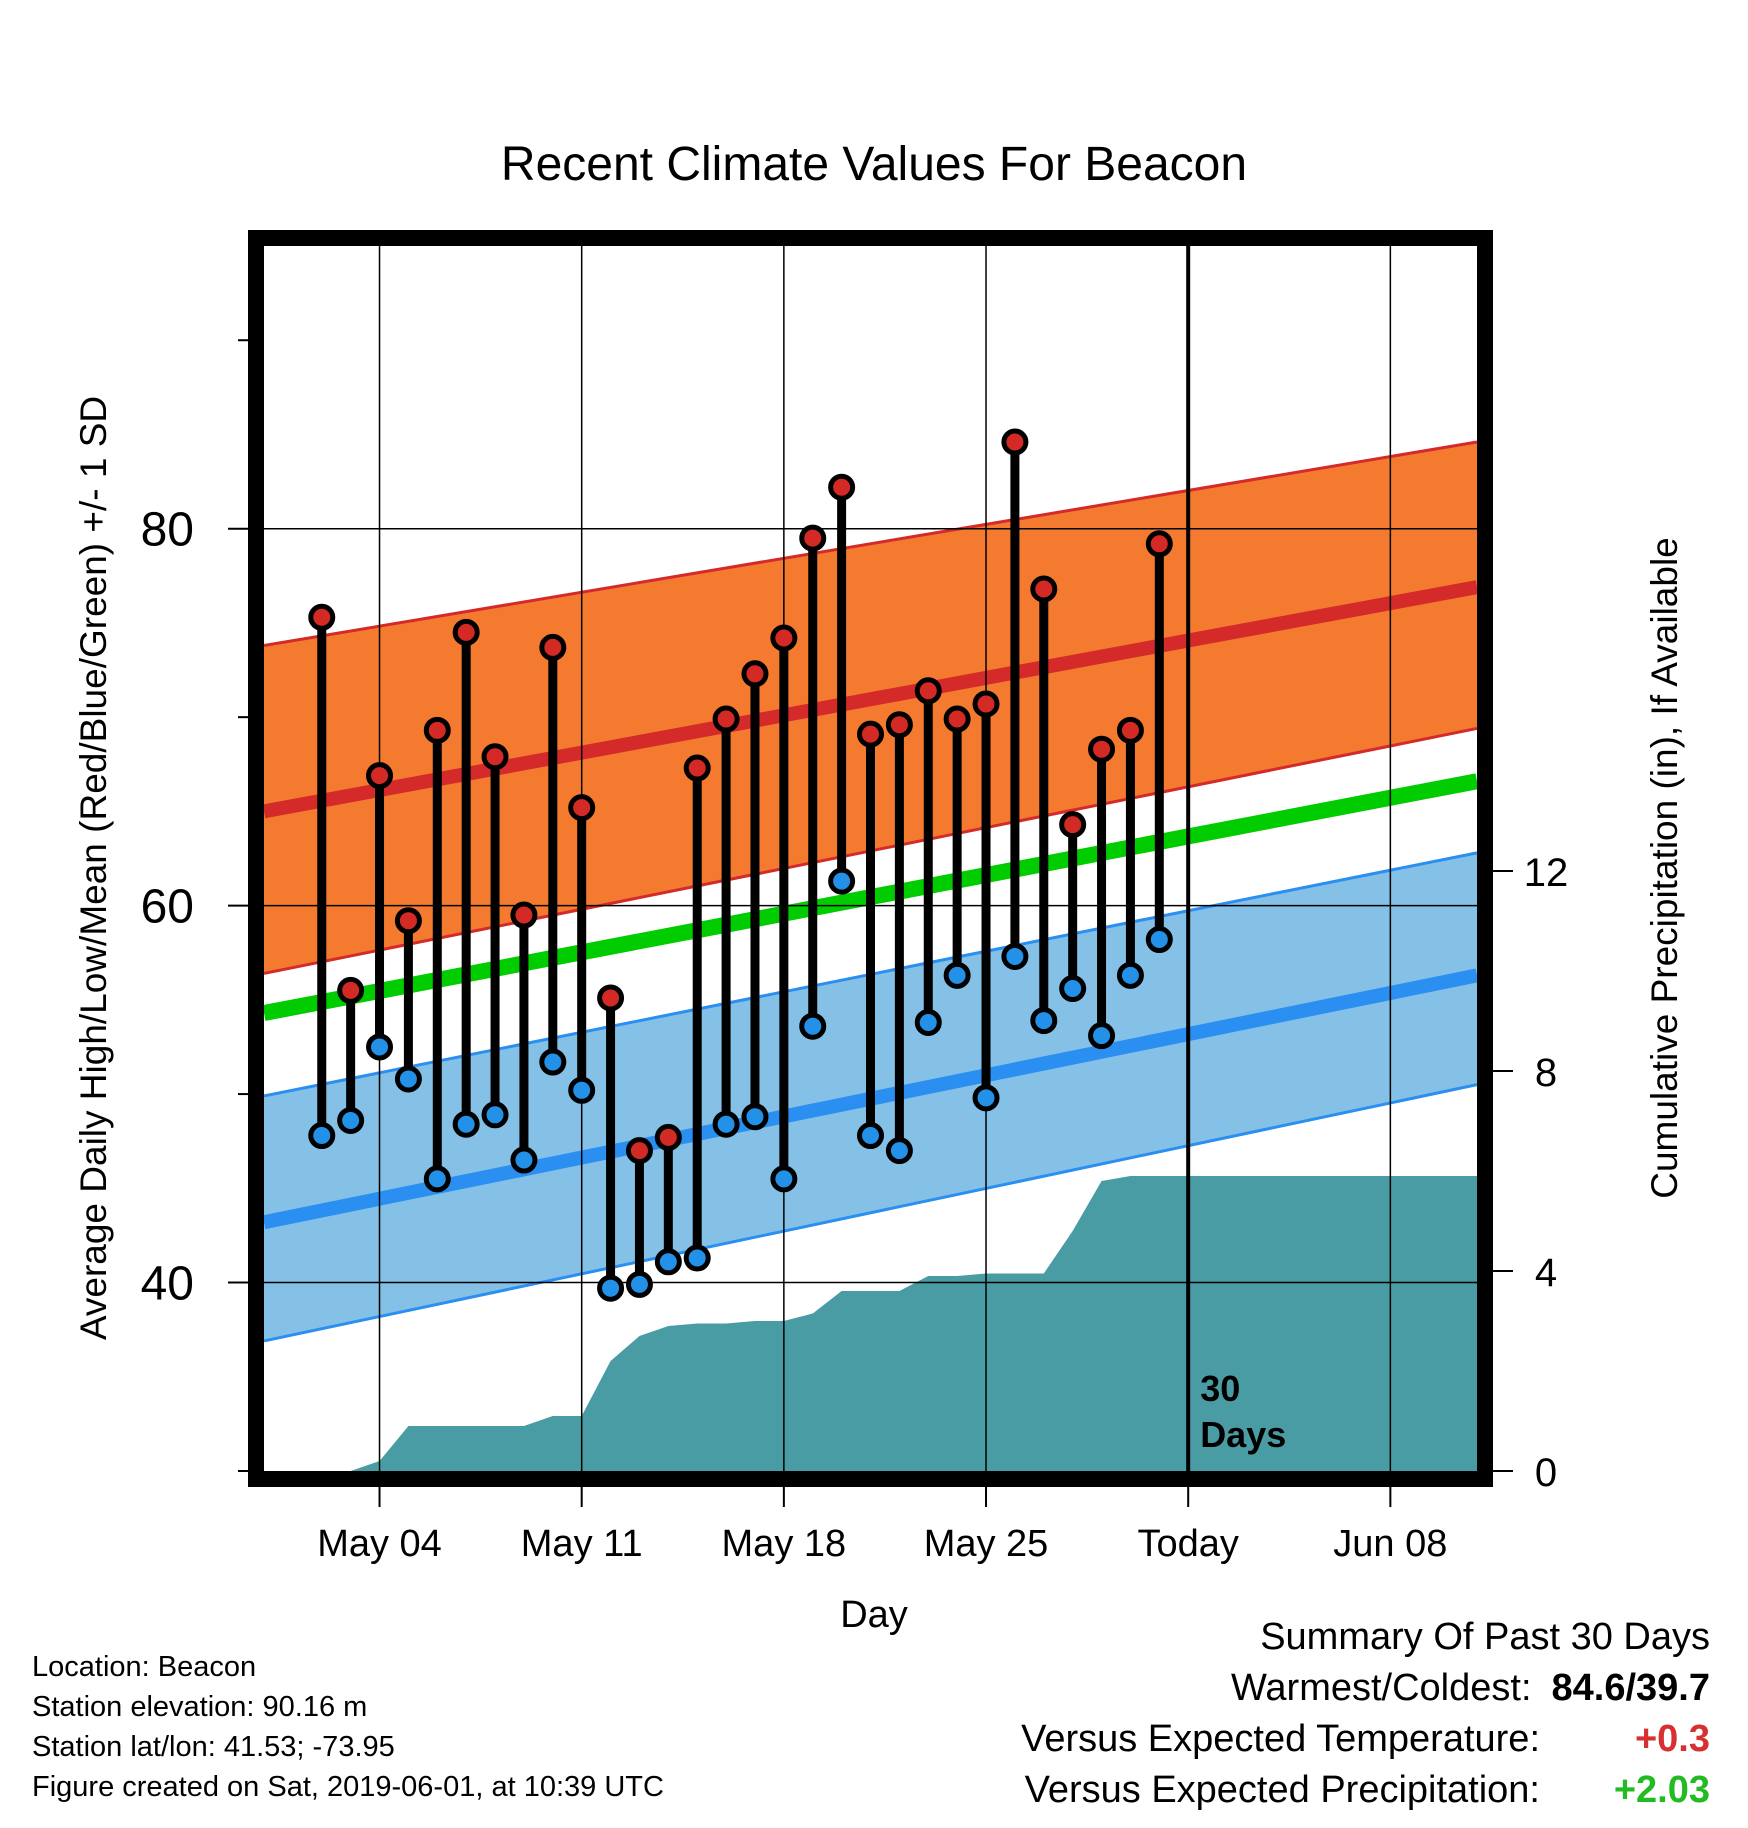 Image resolution: width=1748 pixels, height=1828 pixels. What do you see at coordinates (167, 1284) in the screenshot?
I see `y-tick-label: 40` at bounding box center [167, 1284].